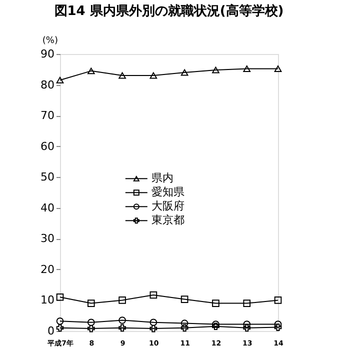 The height and width of the screenshot is (361, 359). What do you see at coordinates (169, 11) in the screenshot?
I see `chart-title: 図14 県内県外別の就職状況(高等学校)` at bounding box center [169, 11].